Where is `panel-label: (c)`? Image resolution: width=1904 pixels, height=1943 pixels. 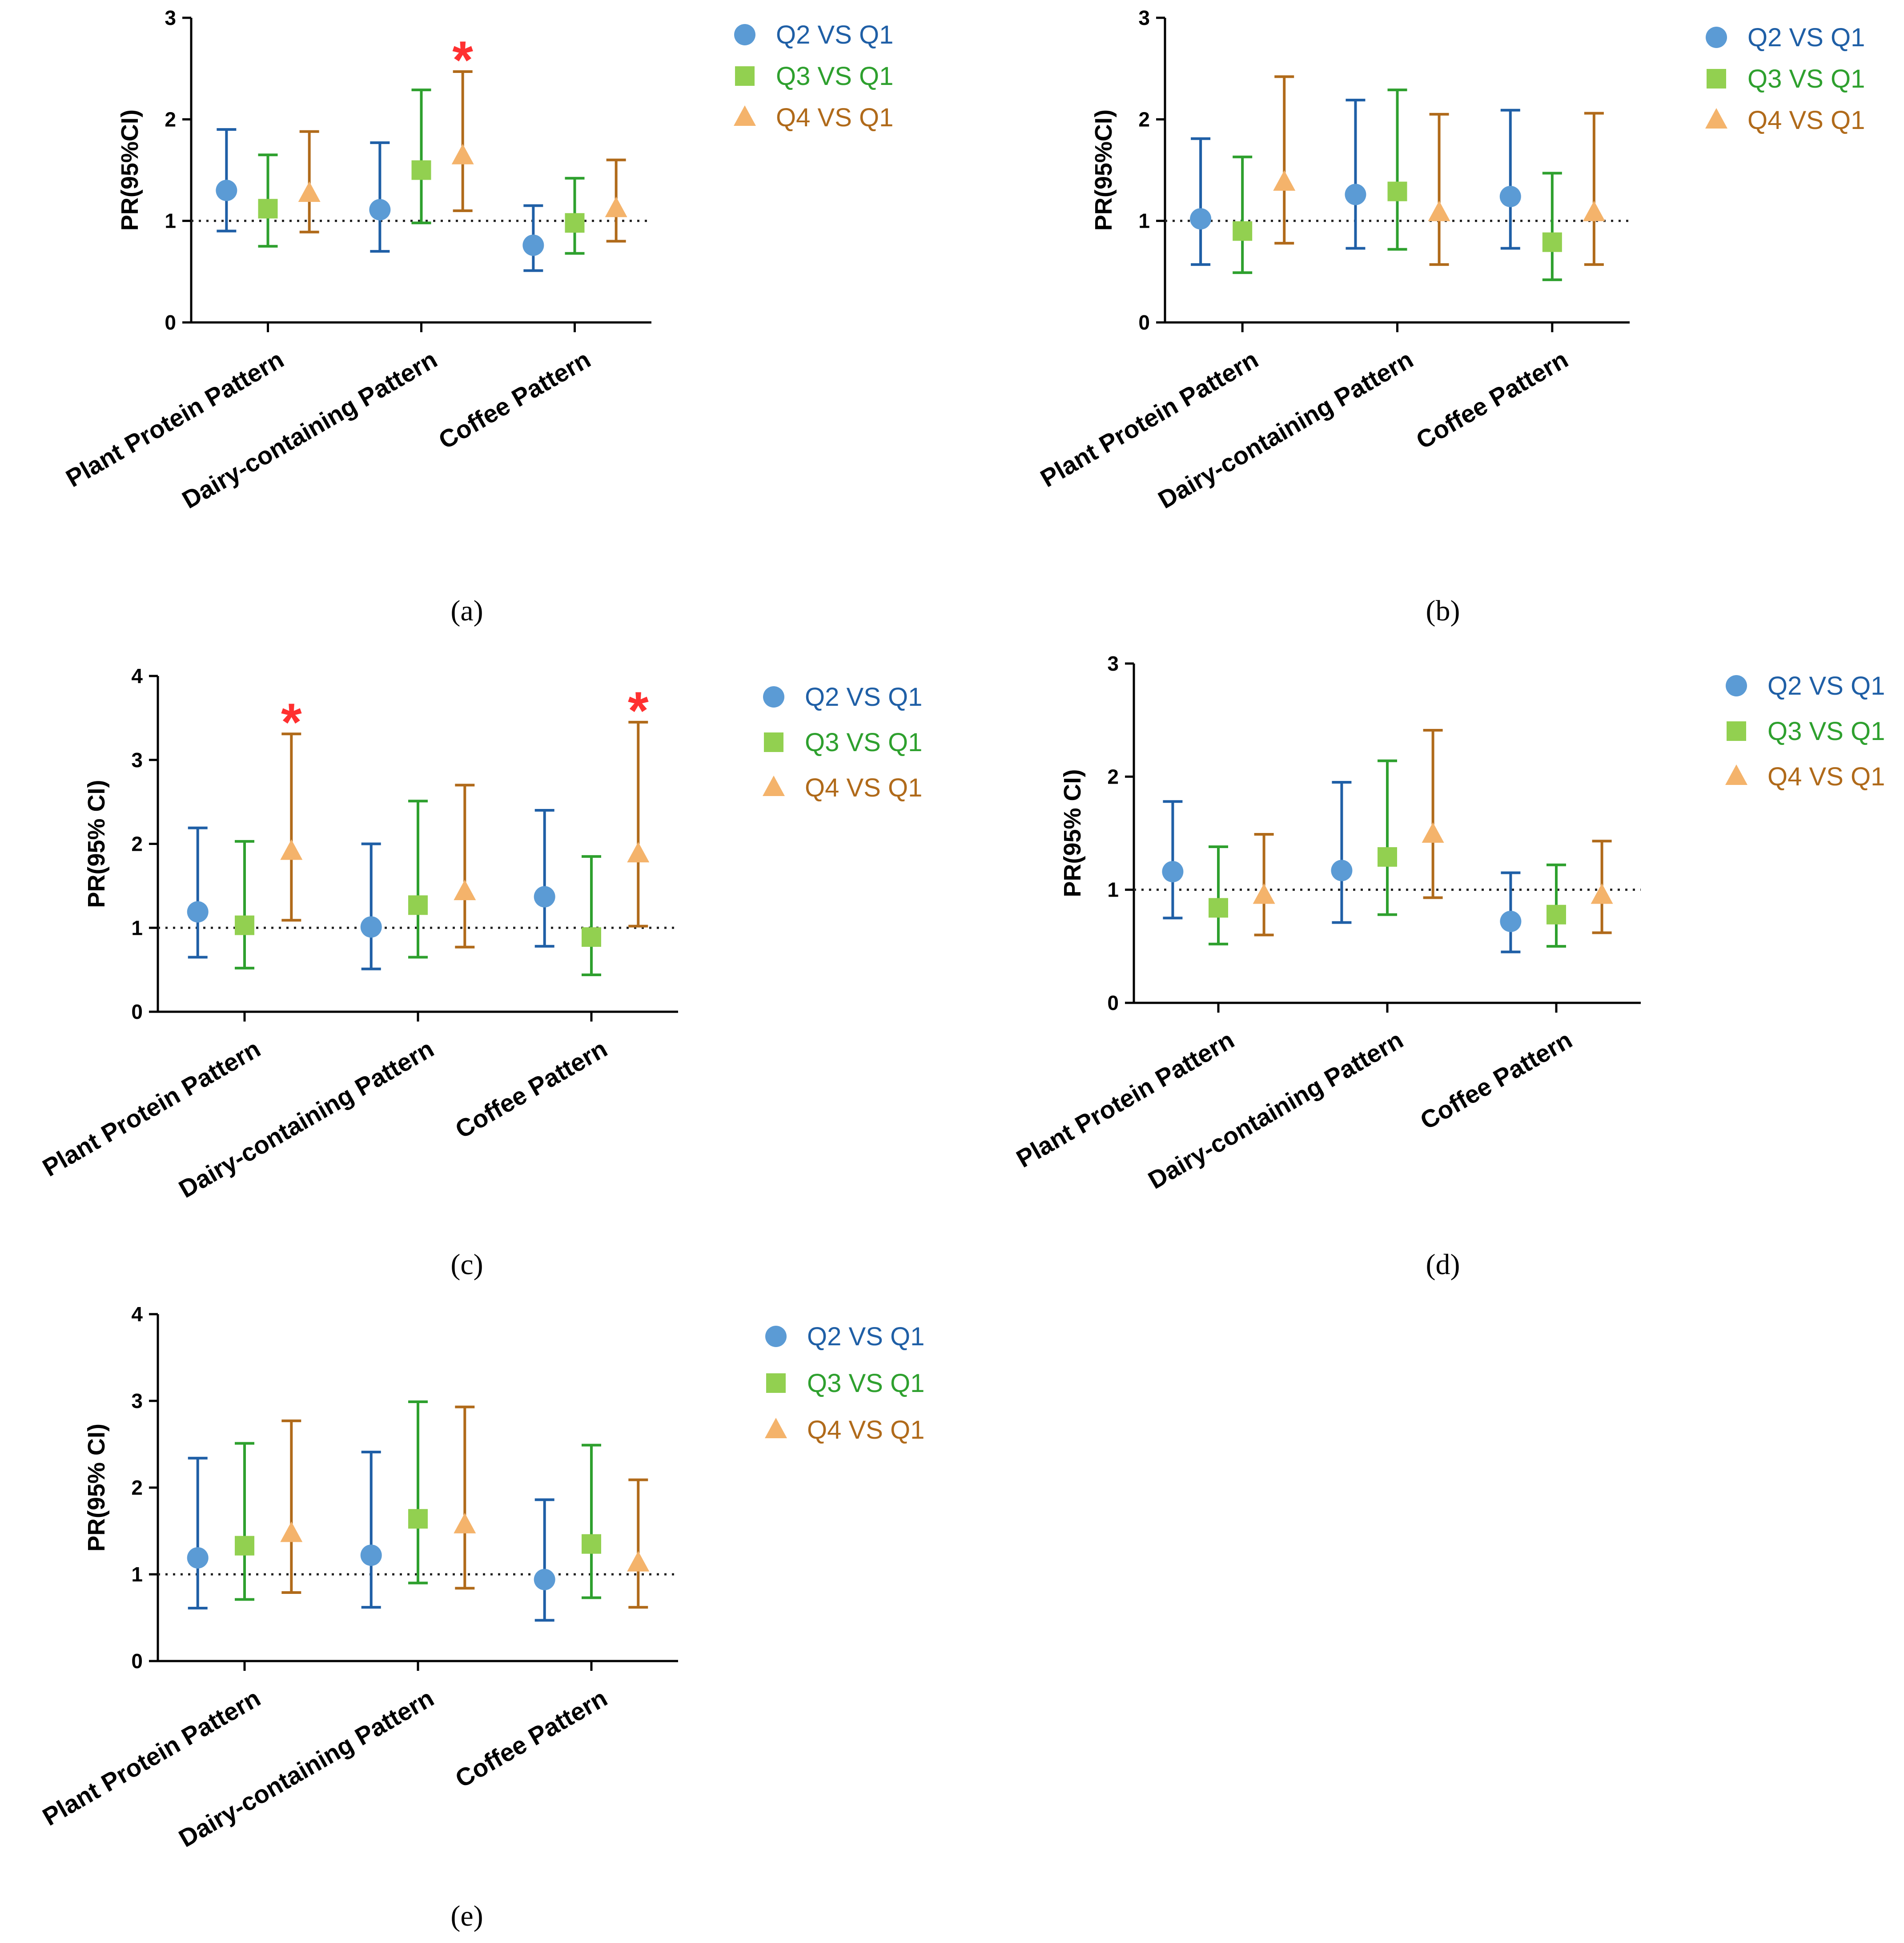
panel-label: (c) is located at coordinates (467, 1264).